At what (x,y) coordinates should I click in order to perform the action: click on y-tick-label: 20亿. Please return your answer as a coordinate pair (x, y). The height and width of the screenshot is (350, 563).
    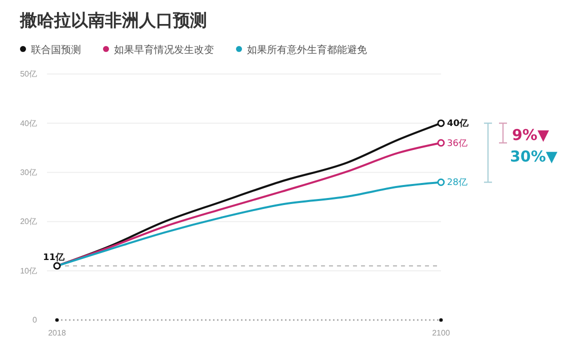
    Looking at the image, I should click on (28, 221).